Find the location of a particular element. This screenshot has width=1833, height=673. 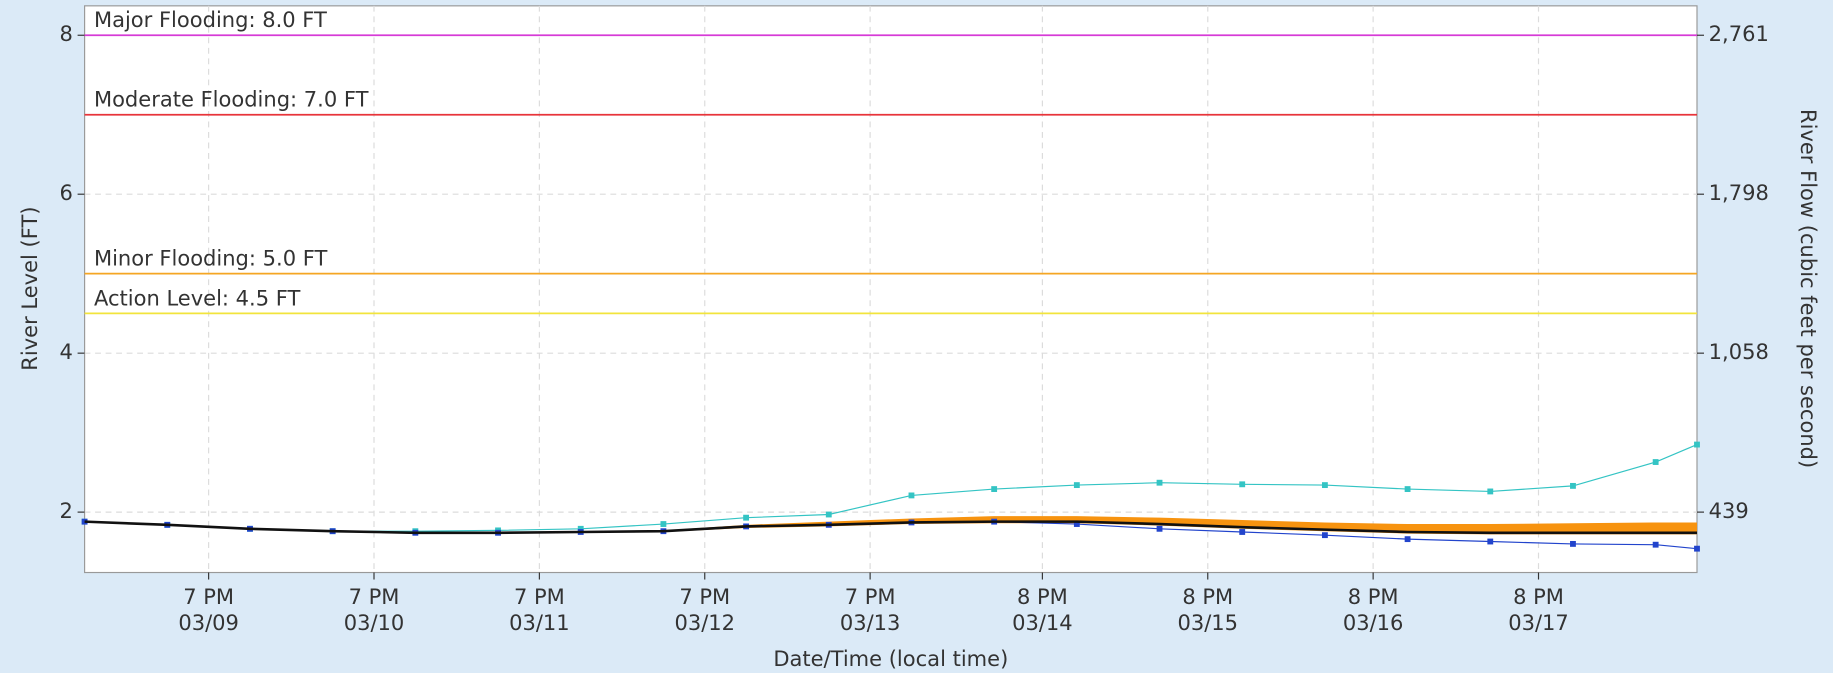

x-tick-label: 03/17 is located at coordinates (1538, 622).